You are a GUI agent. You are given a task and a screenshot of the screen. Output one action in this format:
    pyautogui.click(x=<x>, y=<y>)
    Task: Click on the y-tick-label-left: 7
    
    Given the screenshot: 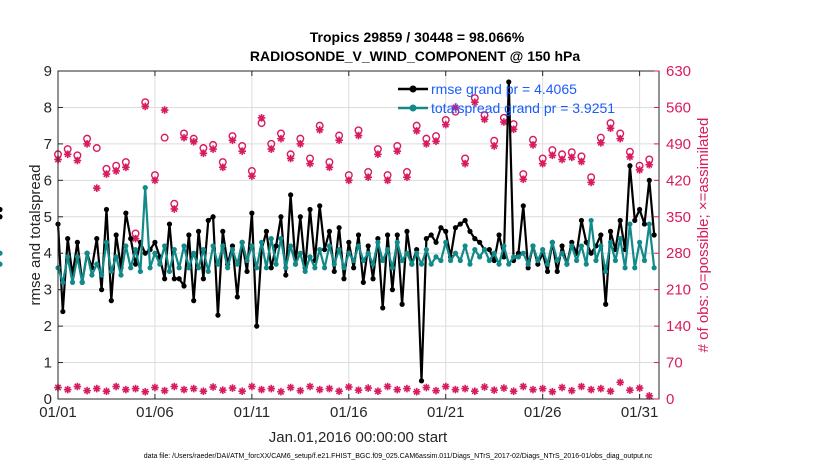 What is the action you would take?
    pyautogui.click(x=48, y=144)
    